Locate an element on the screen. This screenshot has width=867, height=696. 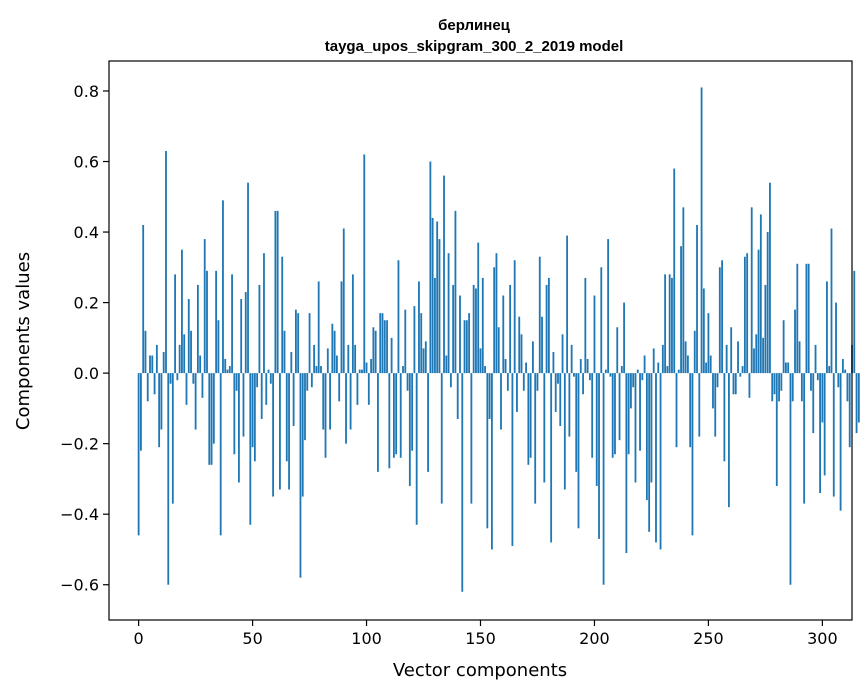
x-tick-label: 150 is located at coordinates (480, 638).